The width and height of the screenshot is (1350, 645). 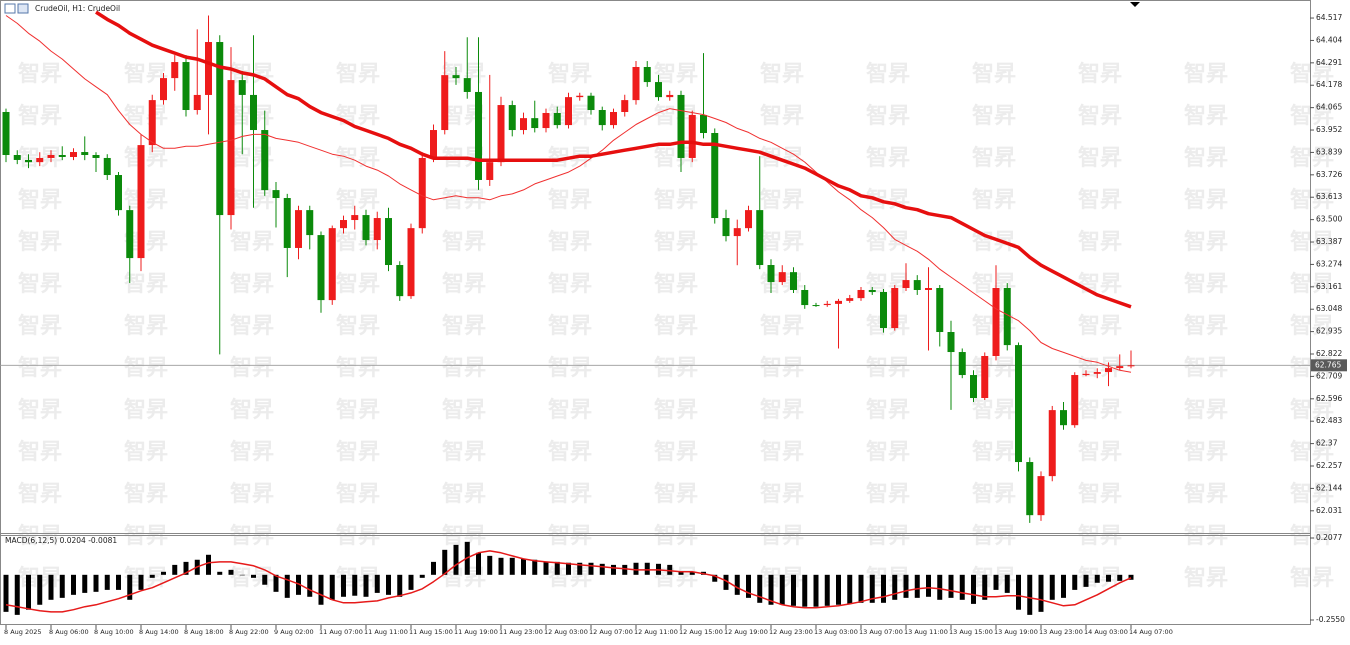 What do you see at coordinates (521, 632) in the screenshot?
I see `x-tick-label: 11 Aug 23:00` at bounding box center [521, 632].